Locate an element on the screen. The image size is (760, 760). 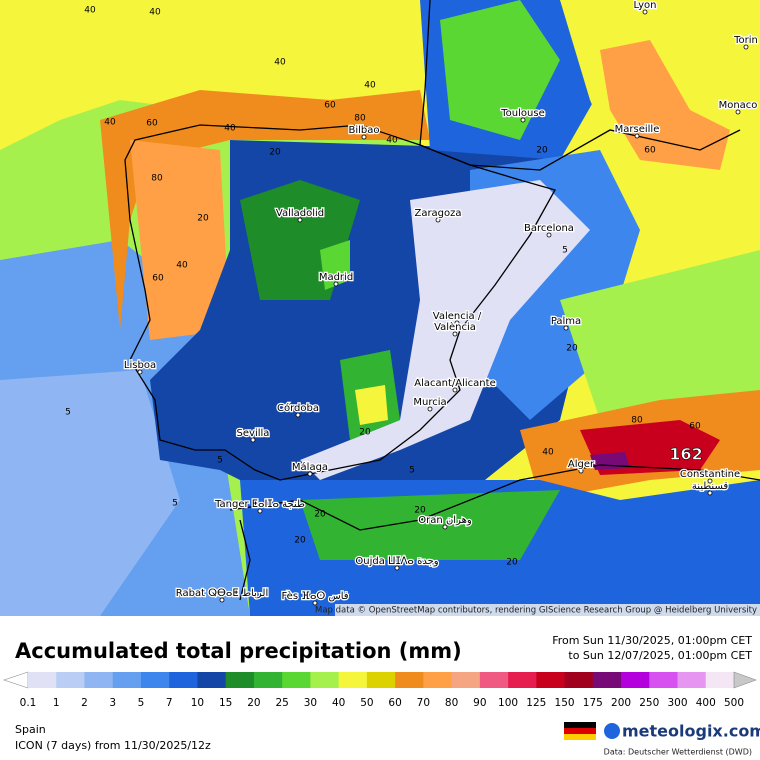
scale-tick-label: 60 is located at coordinates (394, 703).